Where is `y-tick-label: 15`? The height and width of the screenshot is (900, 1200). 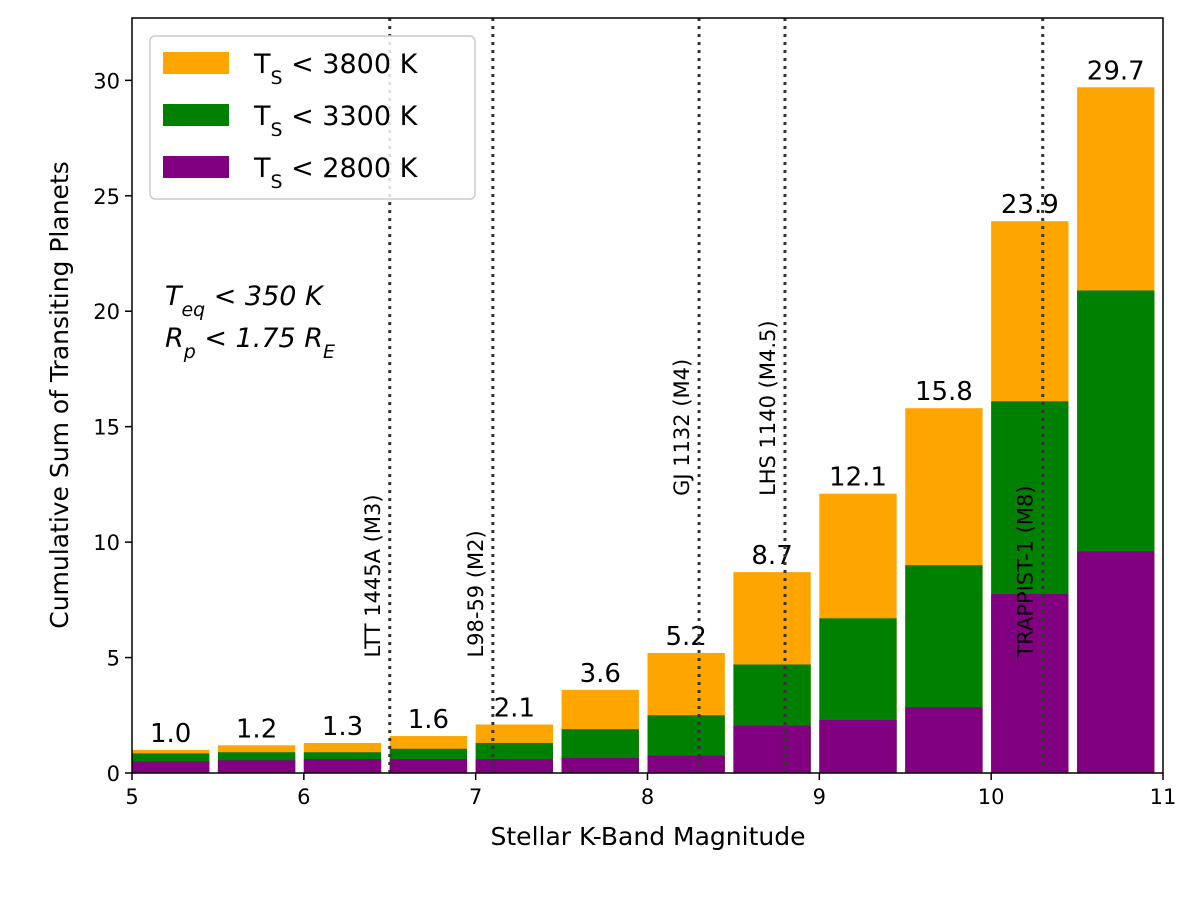
y-tick-label: 15 is located at coordinates (106, 428).